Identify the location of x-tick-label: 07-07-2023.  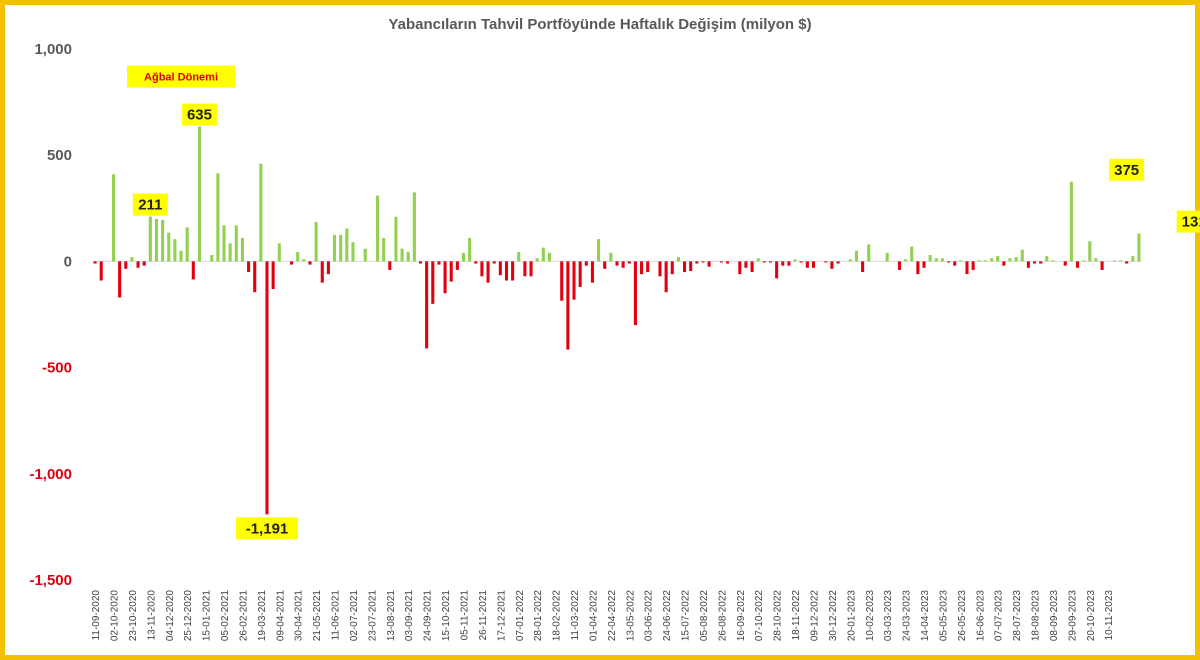
(999, 616).